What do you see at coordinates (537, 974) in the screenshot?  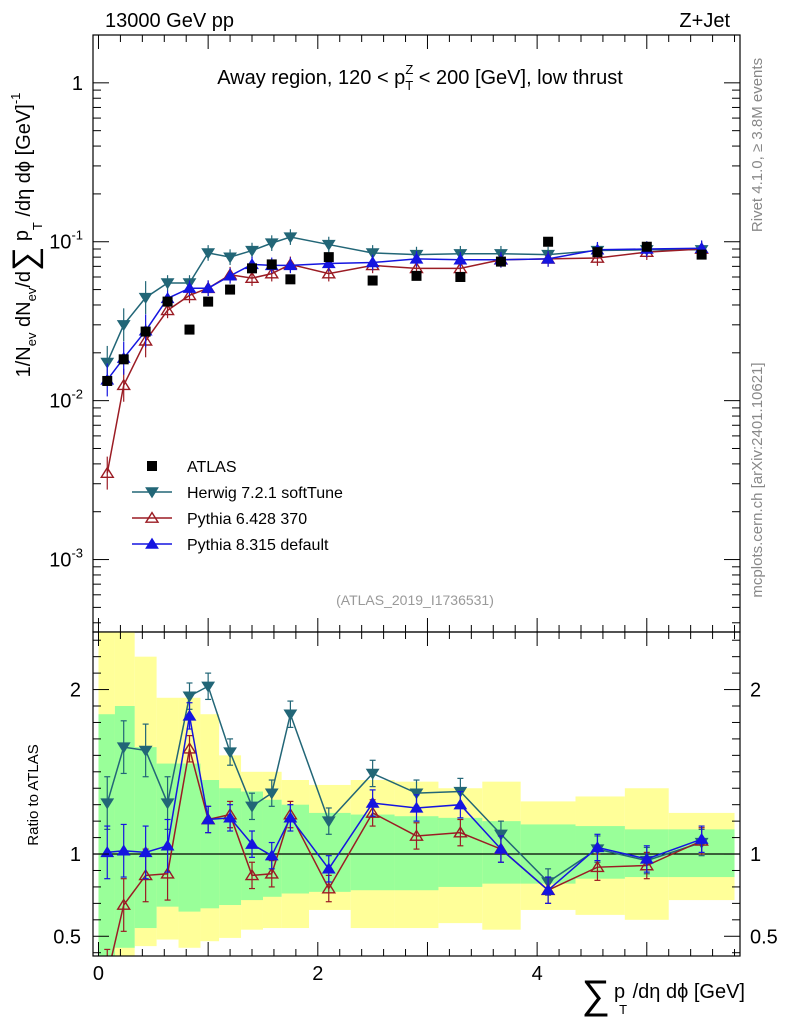 I see `x-tick-label: 4` at bounding box center [537, 974].